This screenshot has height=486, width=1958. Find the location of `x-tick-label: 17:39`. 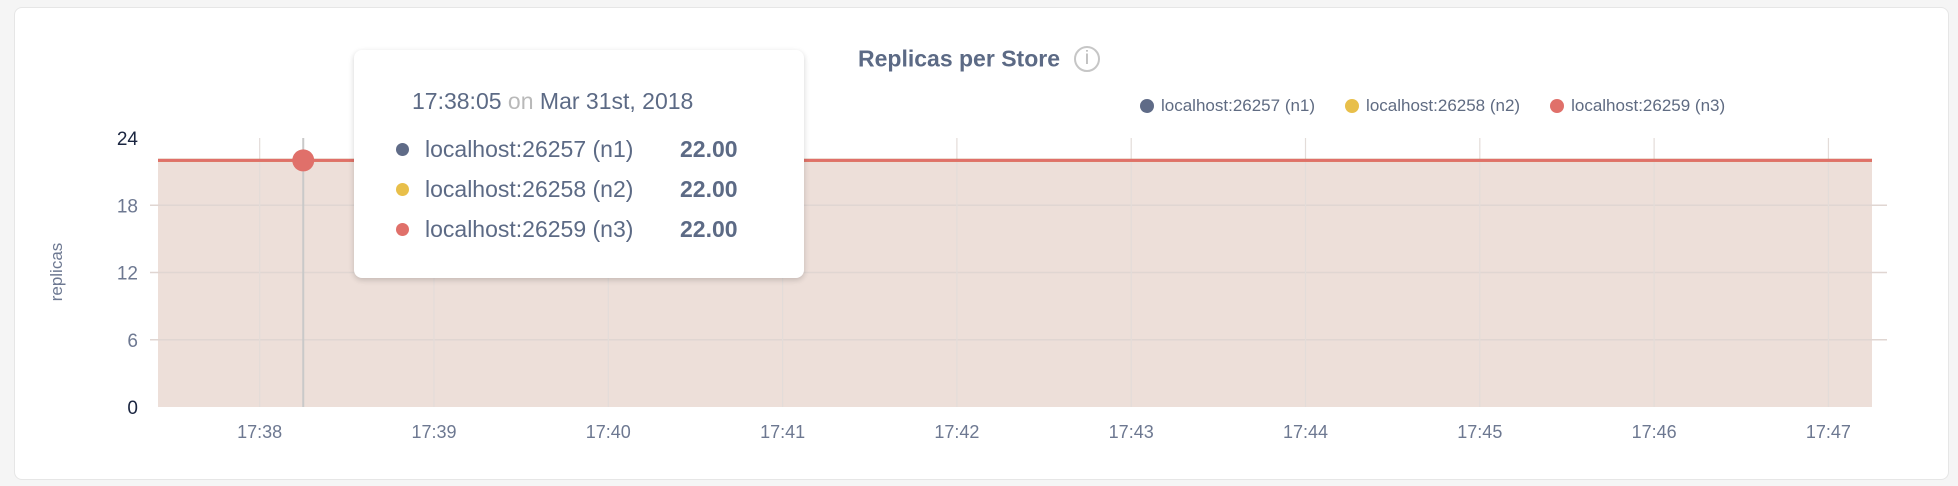

x-tick-label: 17:39 is located at coordinates (433, 432).